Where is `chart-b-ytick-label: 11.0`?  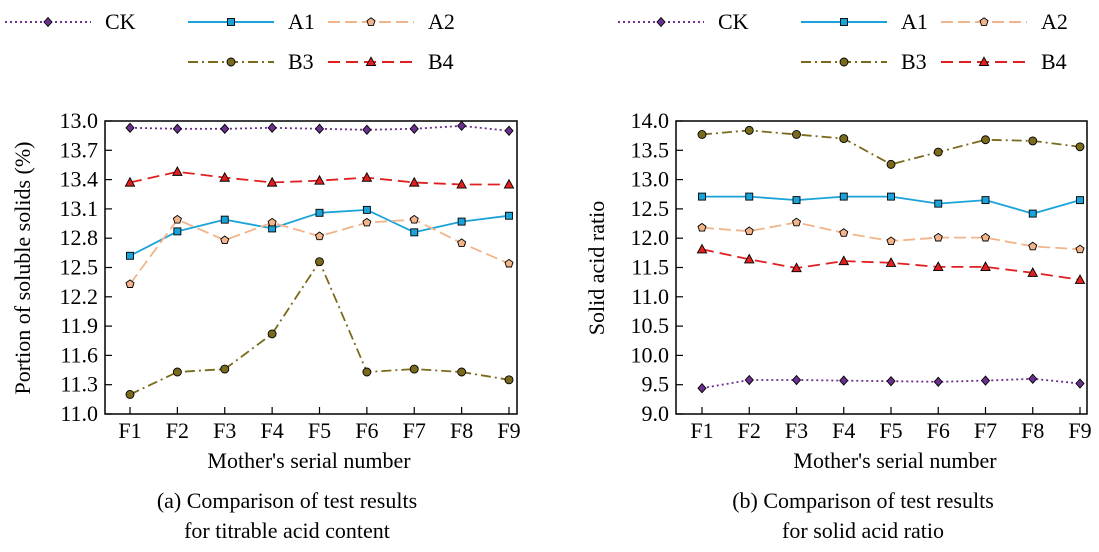
chart-b-ytick-label: 11.0 is located at coordinates (650, 296).